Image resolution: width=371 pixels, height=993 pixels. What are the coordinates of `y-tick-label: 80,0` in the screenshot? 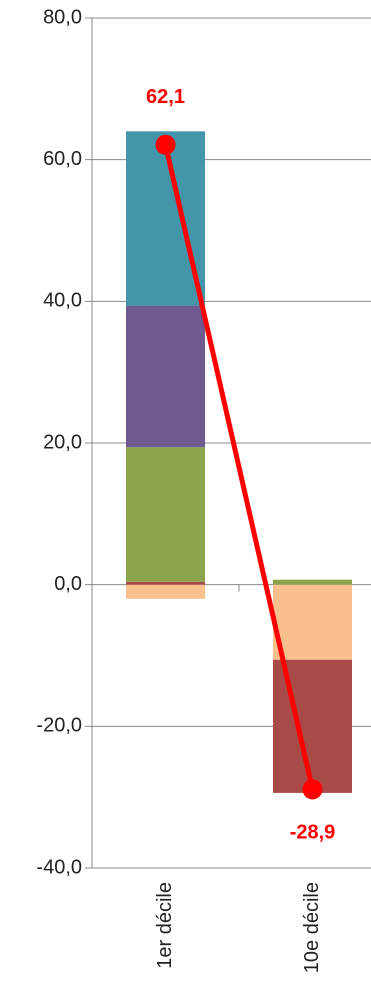 It's located at (62, 17).